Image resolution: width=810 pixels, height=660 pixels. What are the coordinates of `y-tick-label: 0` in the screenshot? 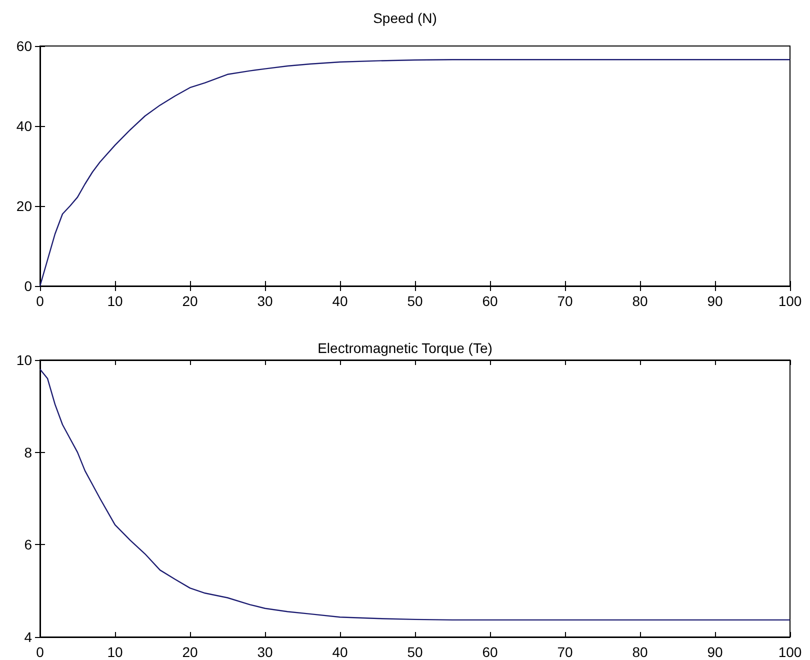 It's located at (28, 286).